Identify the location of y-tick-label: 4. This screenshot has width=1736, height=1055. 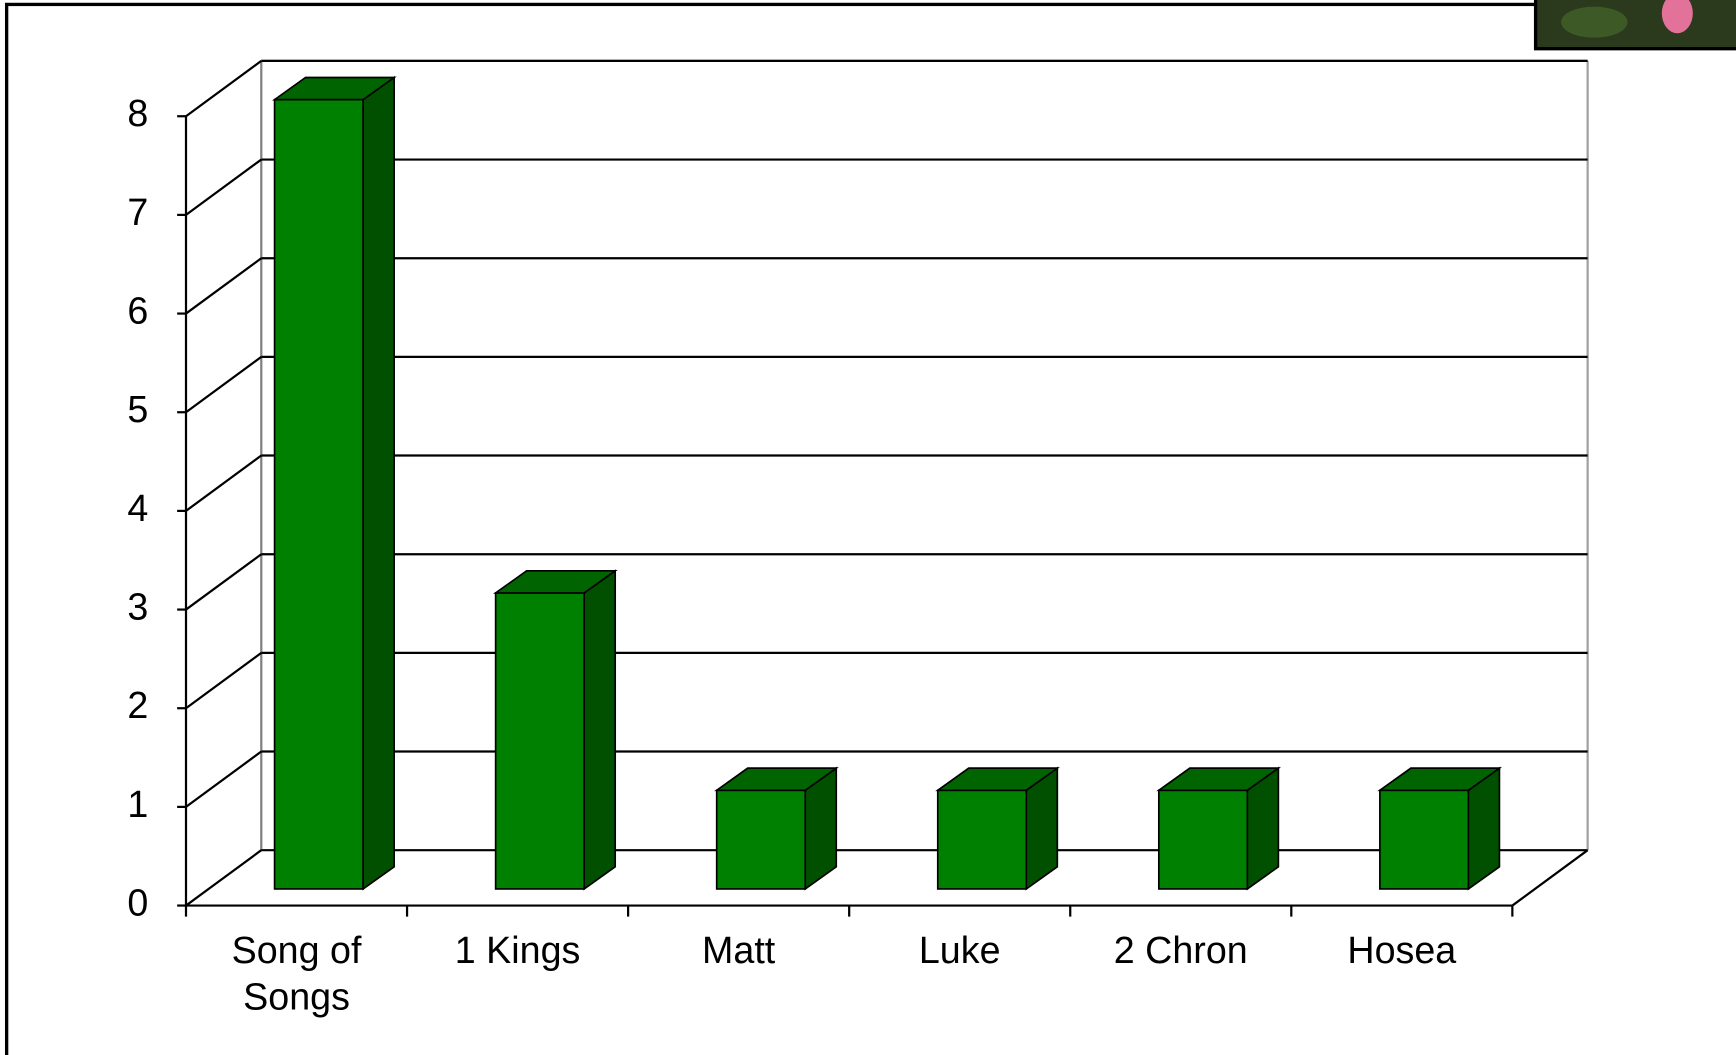
(137, 508).